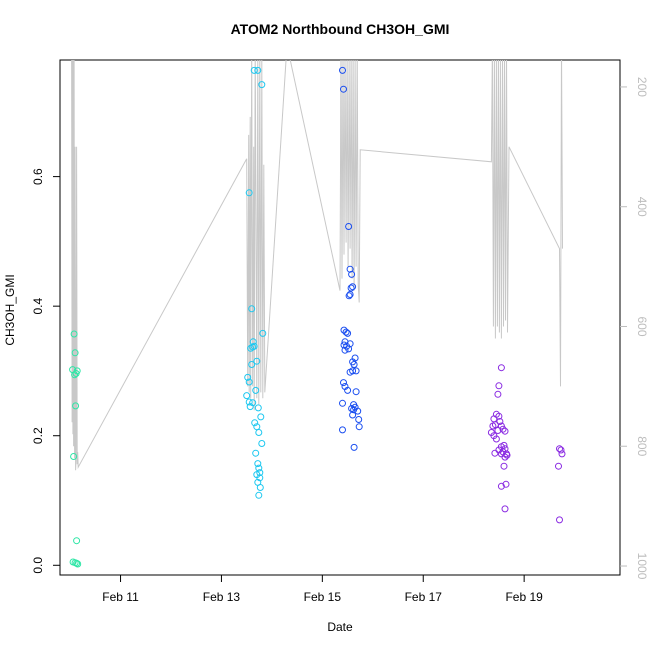 The image size is (650, 650). I want to click on y-tick-label: 0.4, so click(38, 305).